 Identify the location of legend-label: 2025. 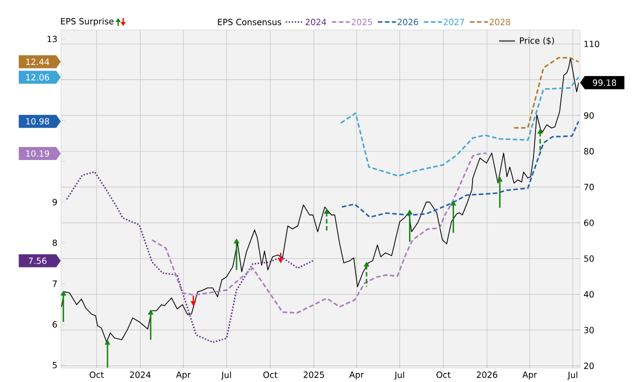
(362, 22).